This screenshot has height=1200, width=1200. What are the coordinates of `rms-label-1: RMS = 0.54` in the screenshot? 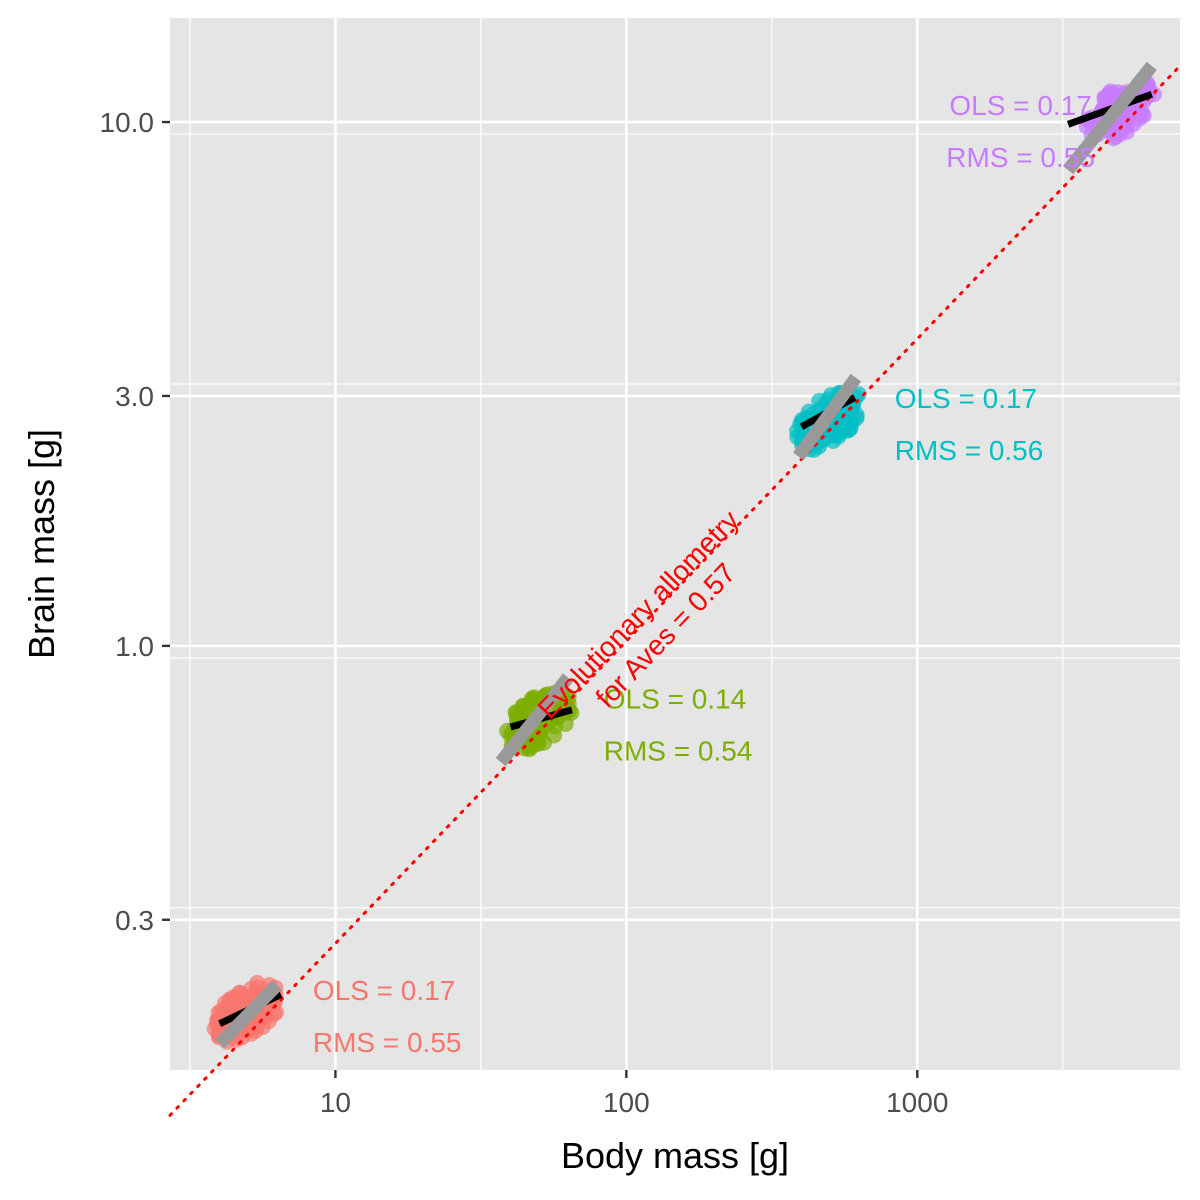 It's located at (678, 751).